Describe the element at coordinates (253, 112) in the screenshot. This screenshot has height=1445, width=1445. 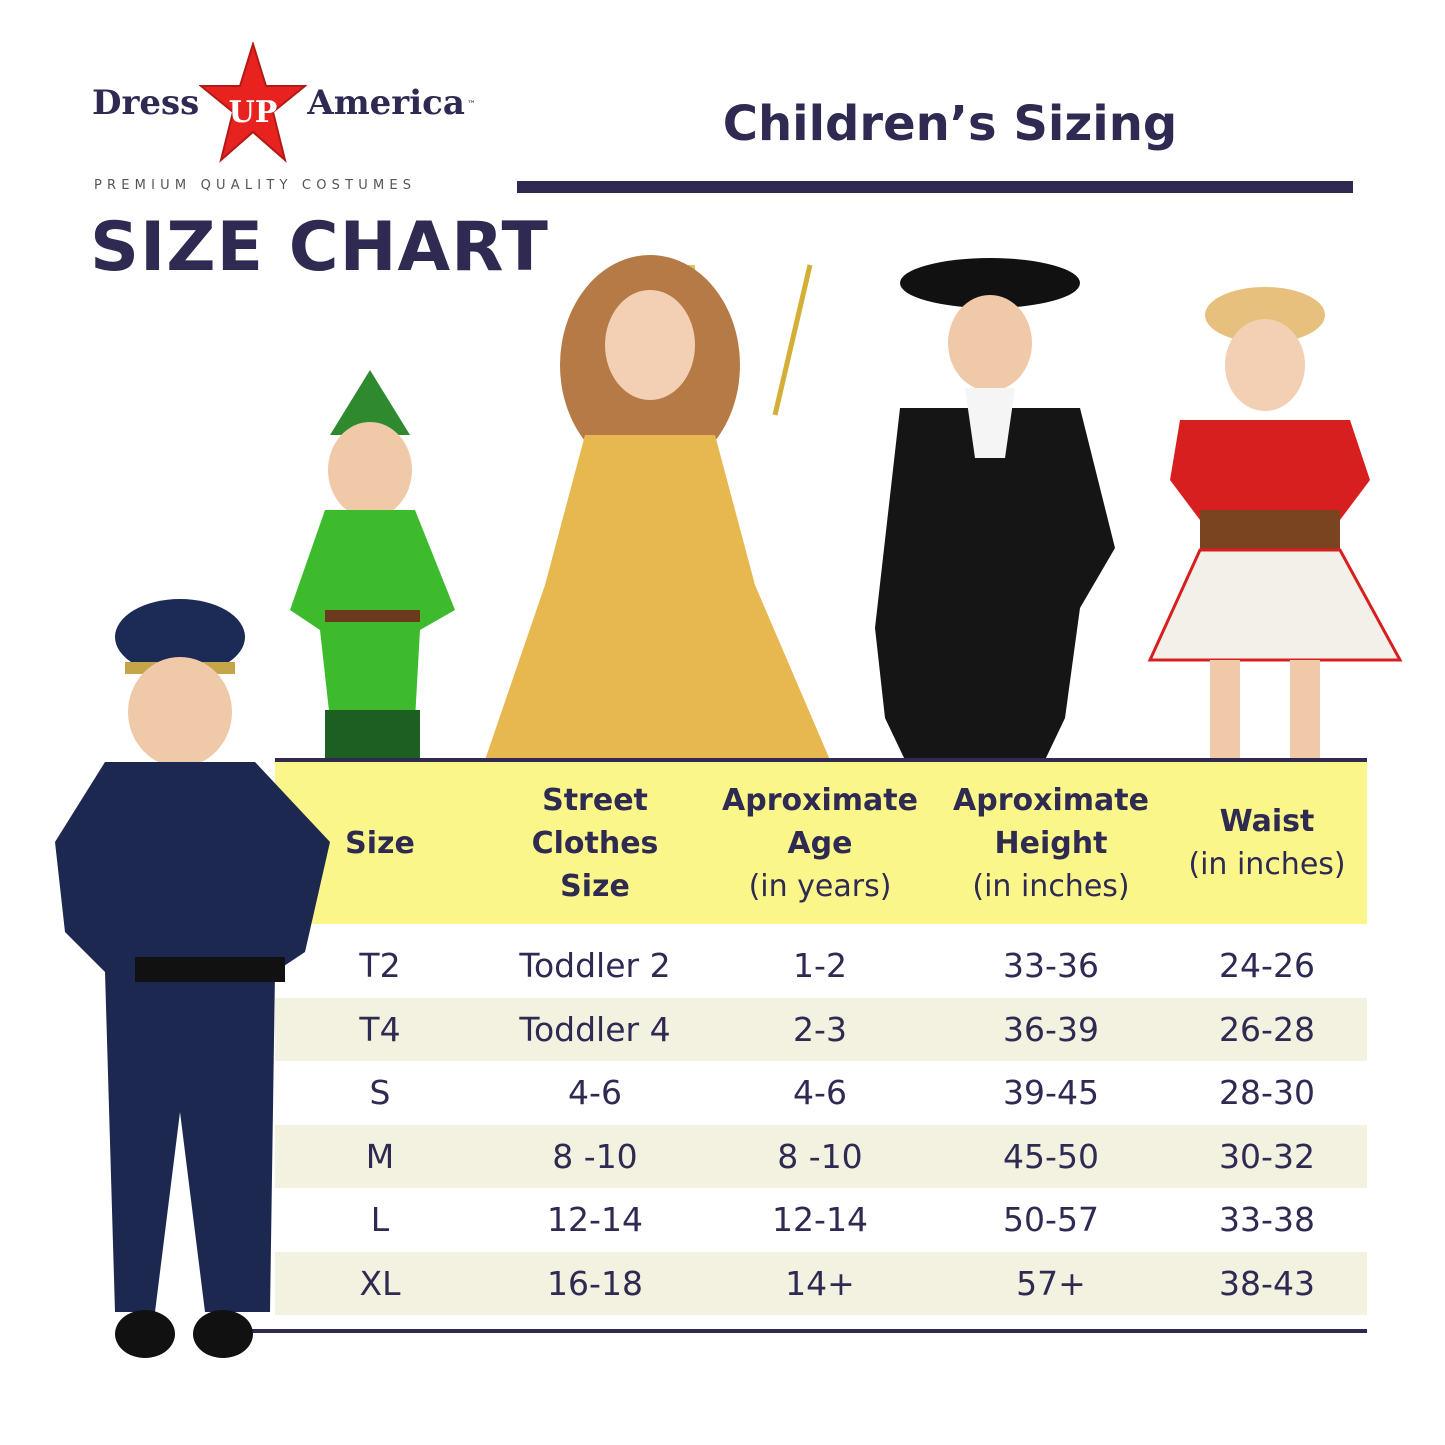
I see `logo-star-text: UP` at that location.